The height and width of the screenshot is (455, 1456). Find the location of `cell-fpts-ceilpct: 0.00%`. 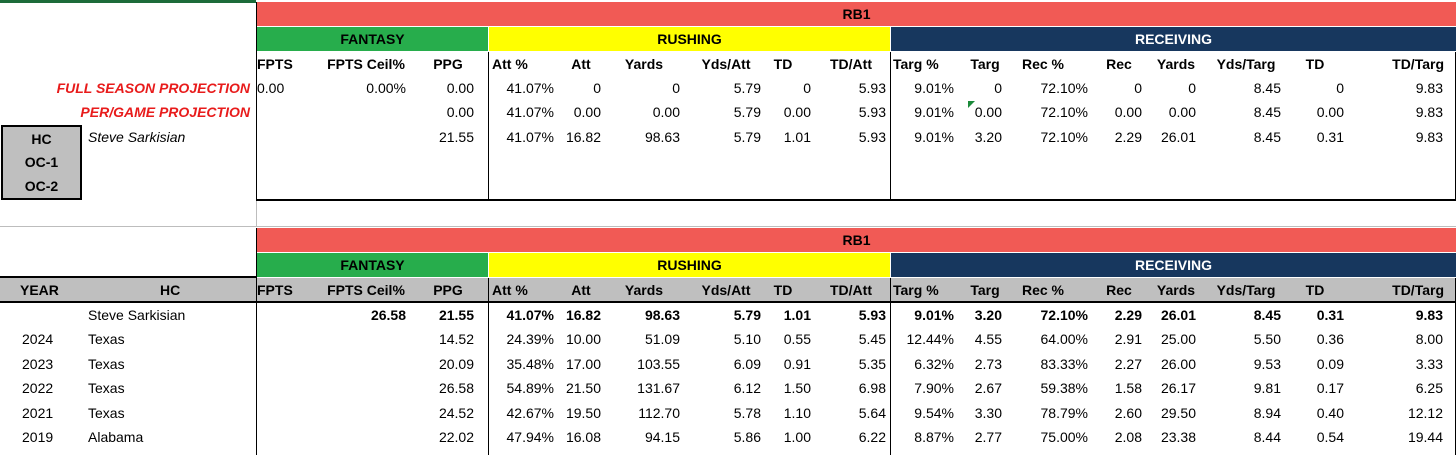

cell-fpts-ceilpct: 0.00% is located at coordinates (386, 88).